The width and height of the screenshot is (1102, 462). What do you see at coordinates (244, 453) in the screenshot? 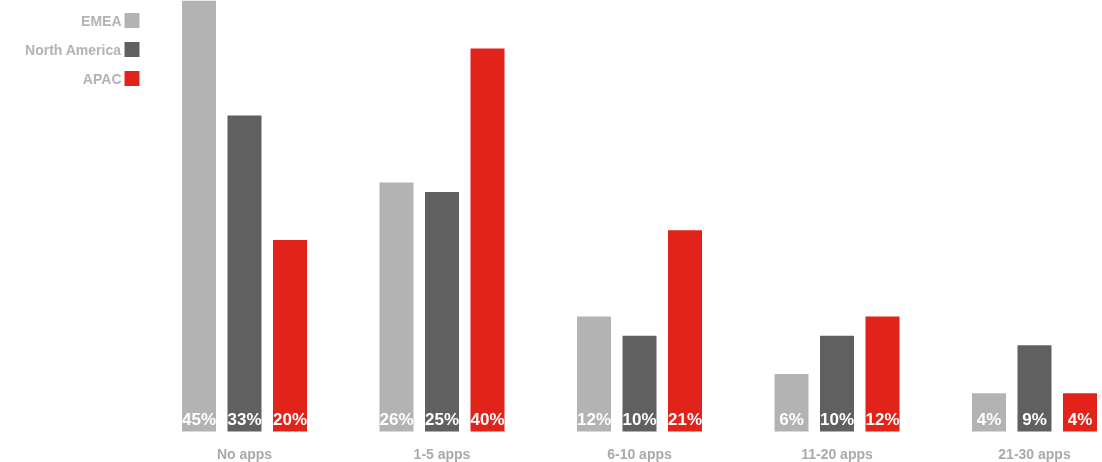
I see `x-tick-label: No apps` at bounding box center [244, 453].